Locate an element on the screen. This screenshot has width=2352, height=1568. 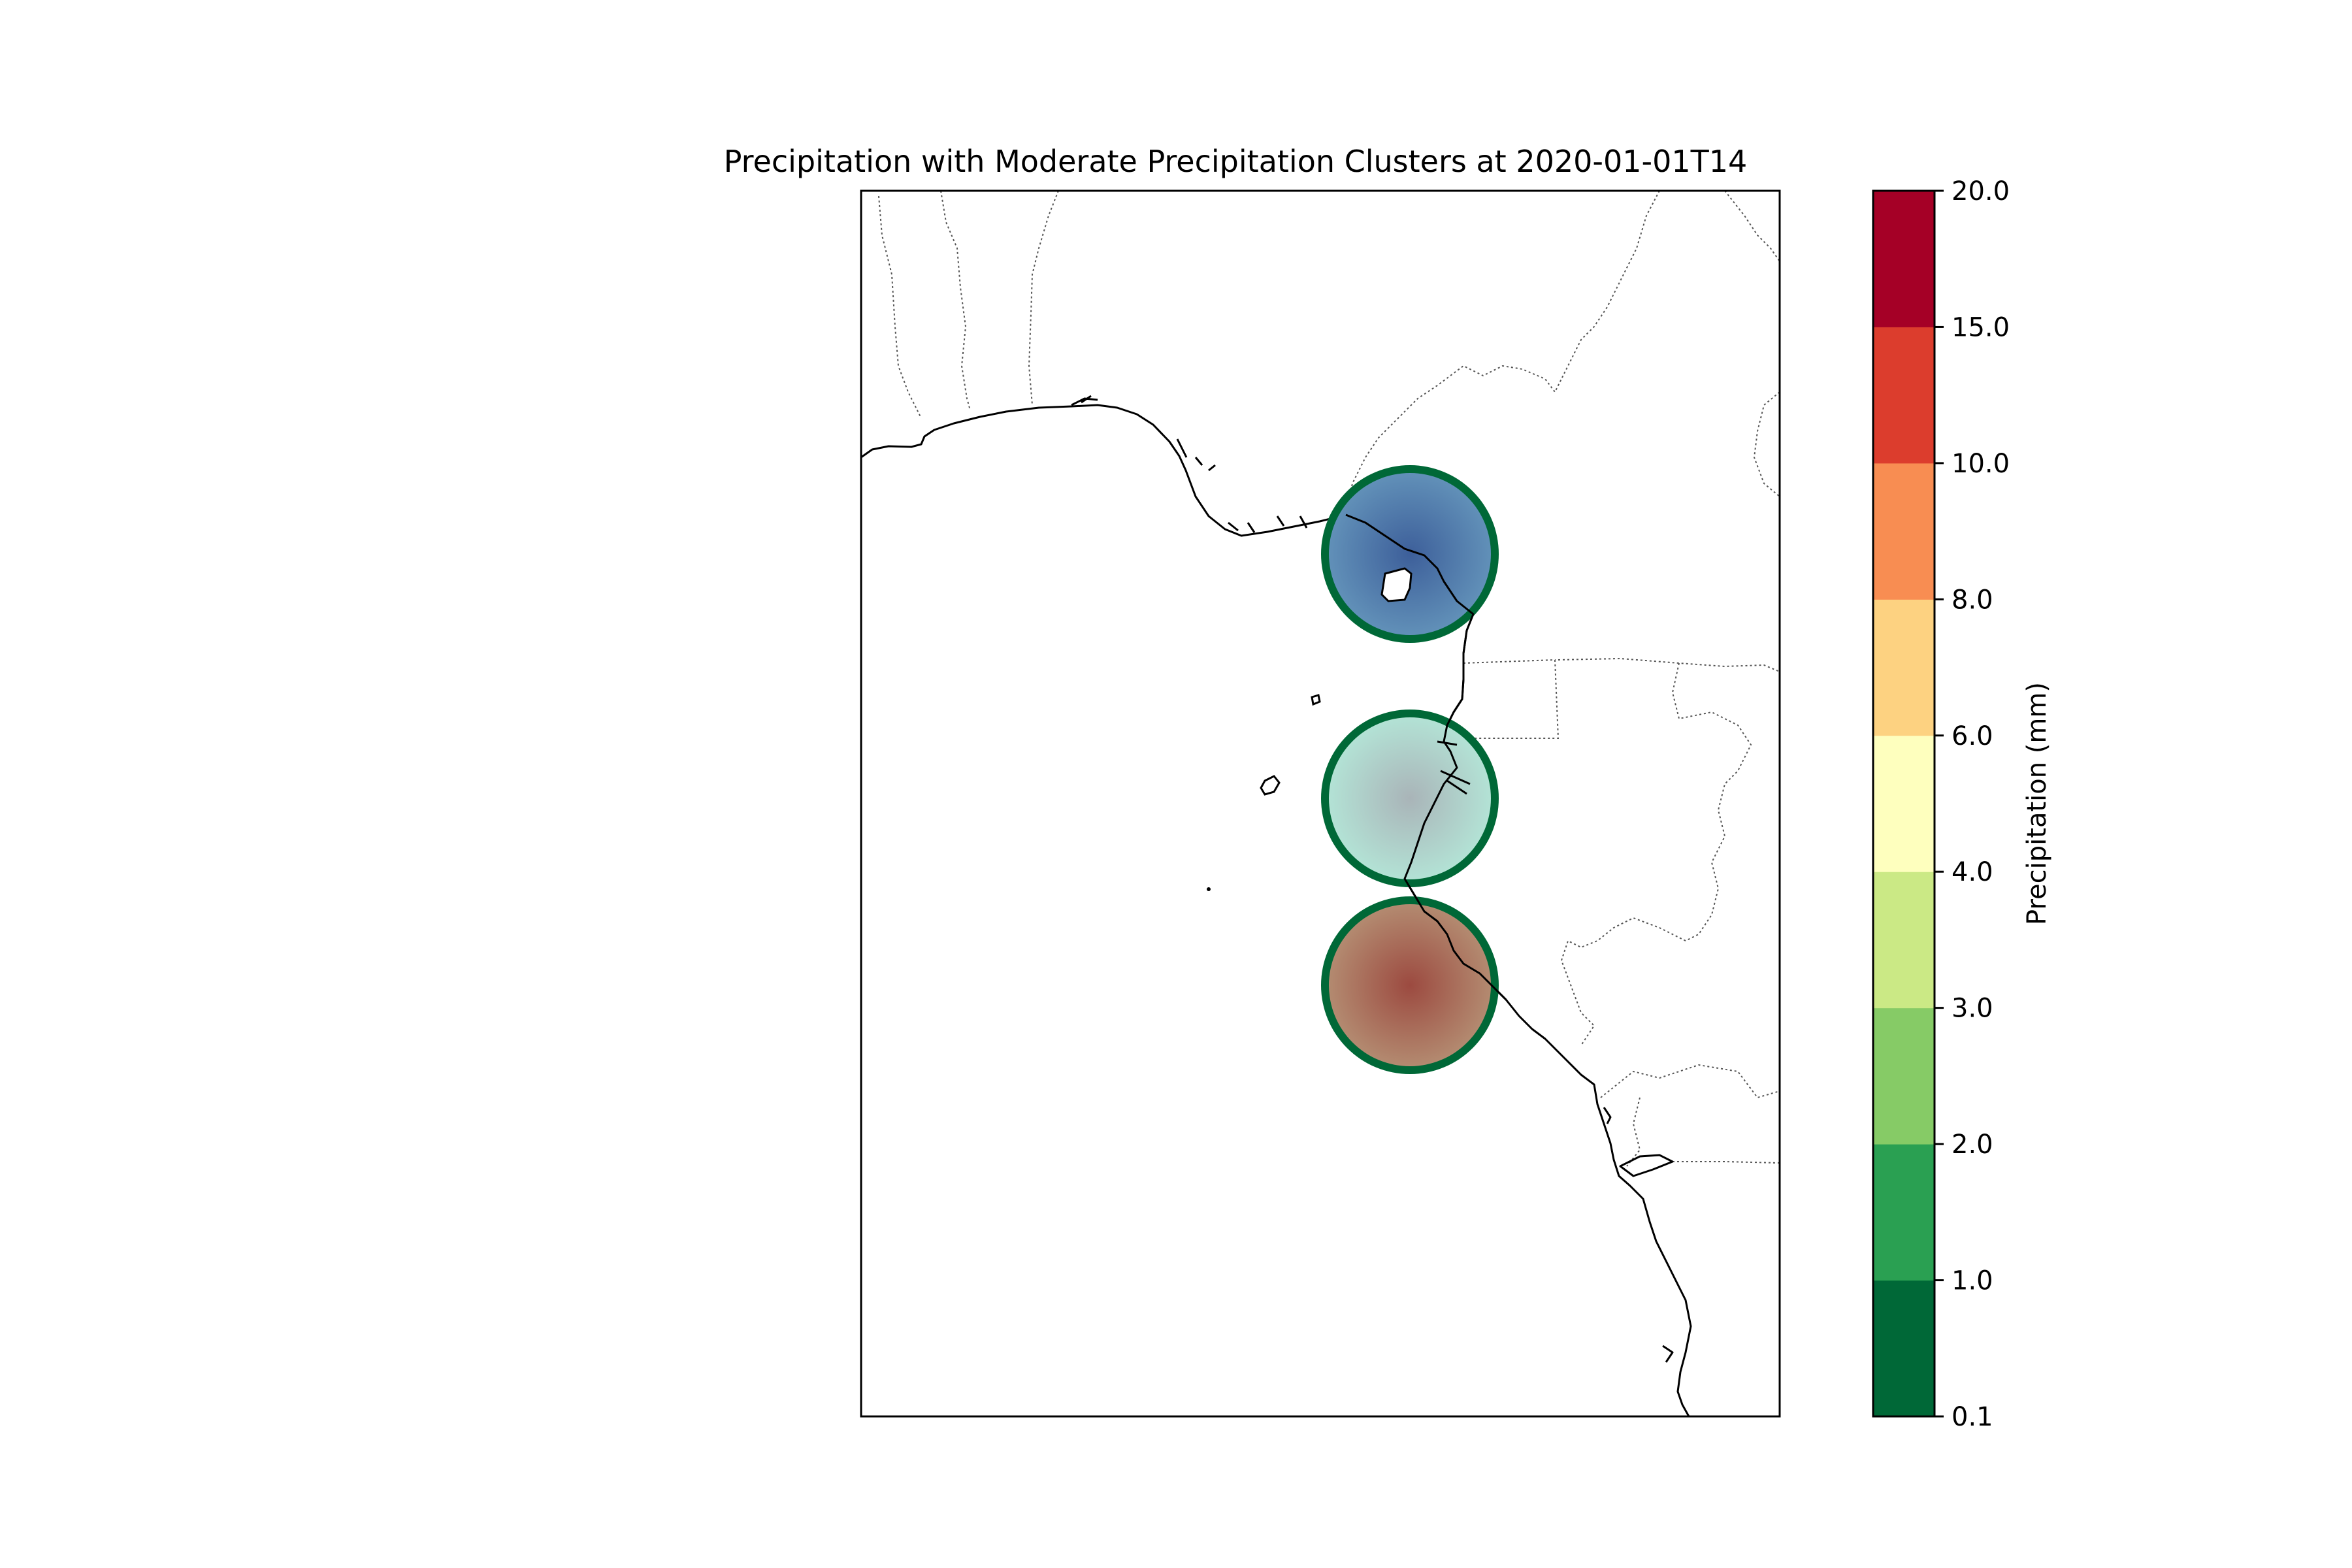
colorbar-tick-label: 0.1 is located at coordinates (1972, 1417).